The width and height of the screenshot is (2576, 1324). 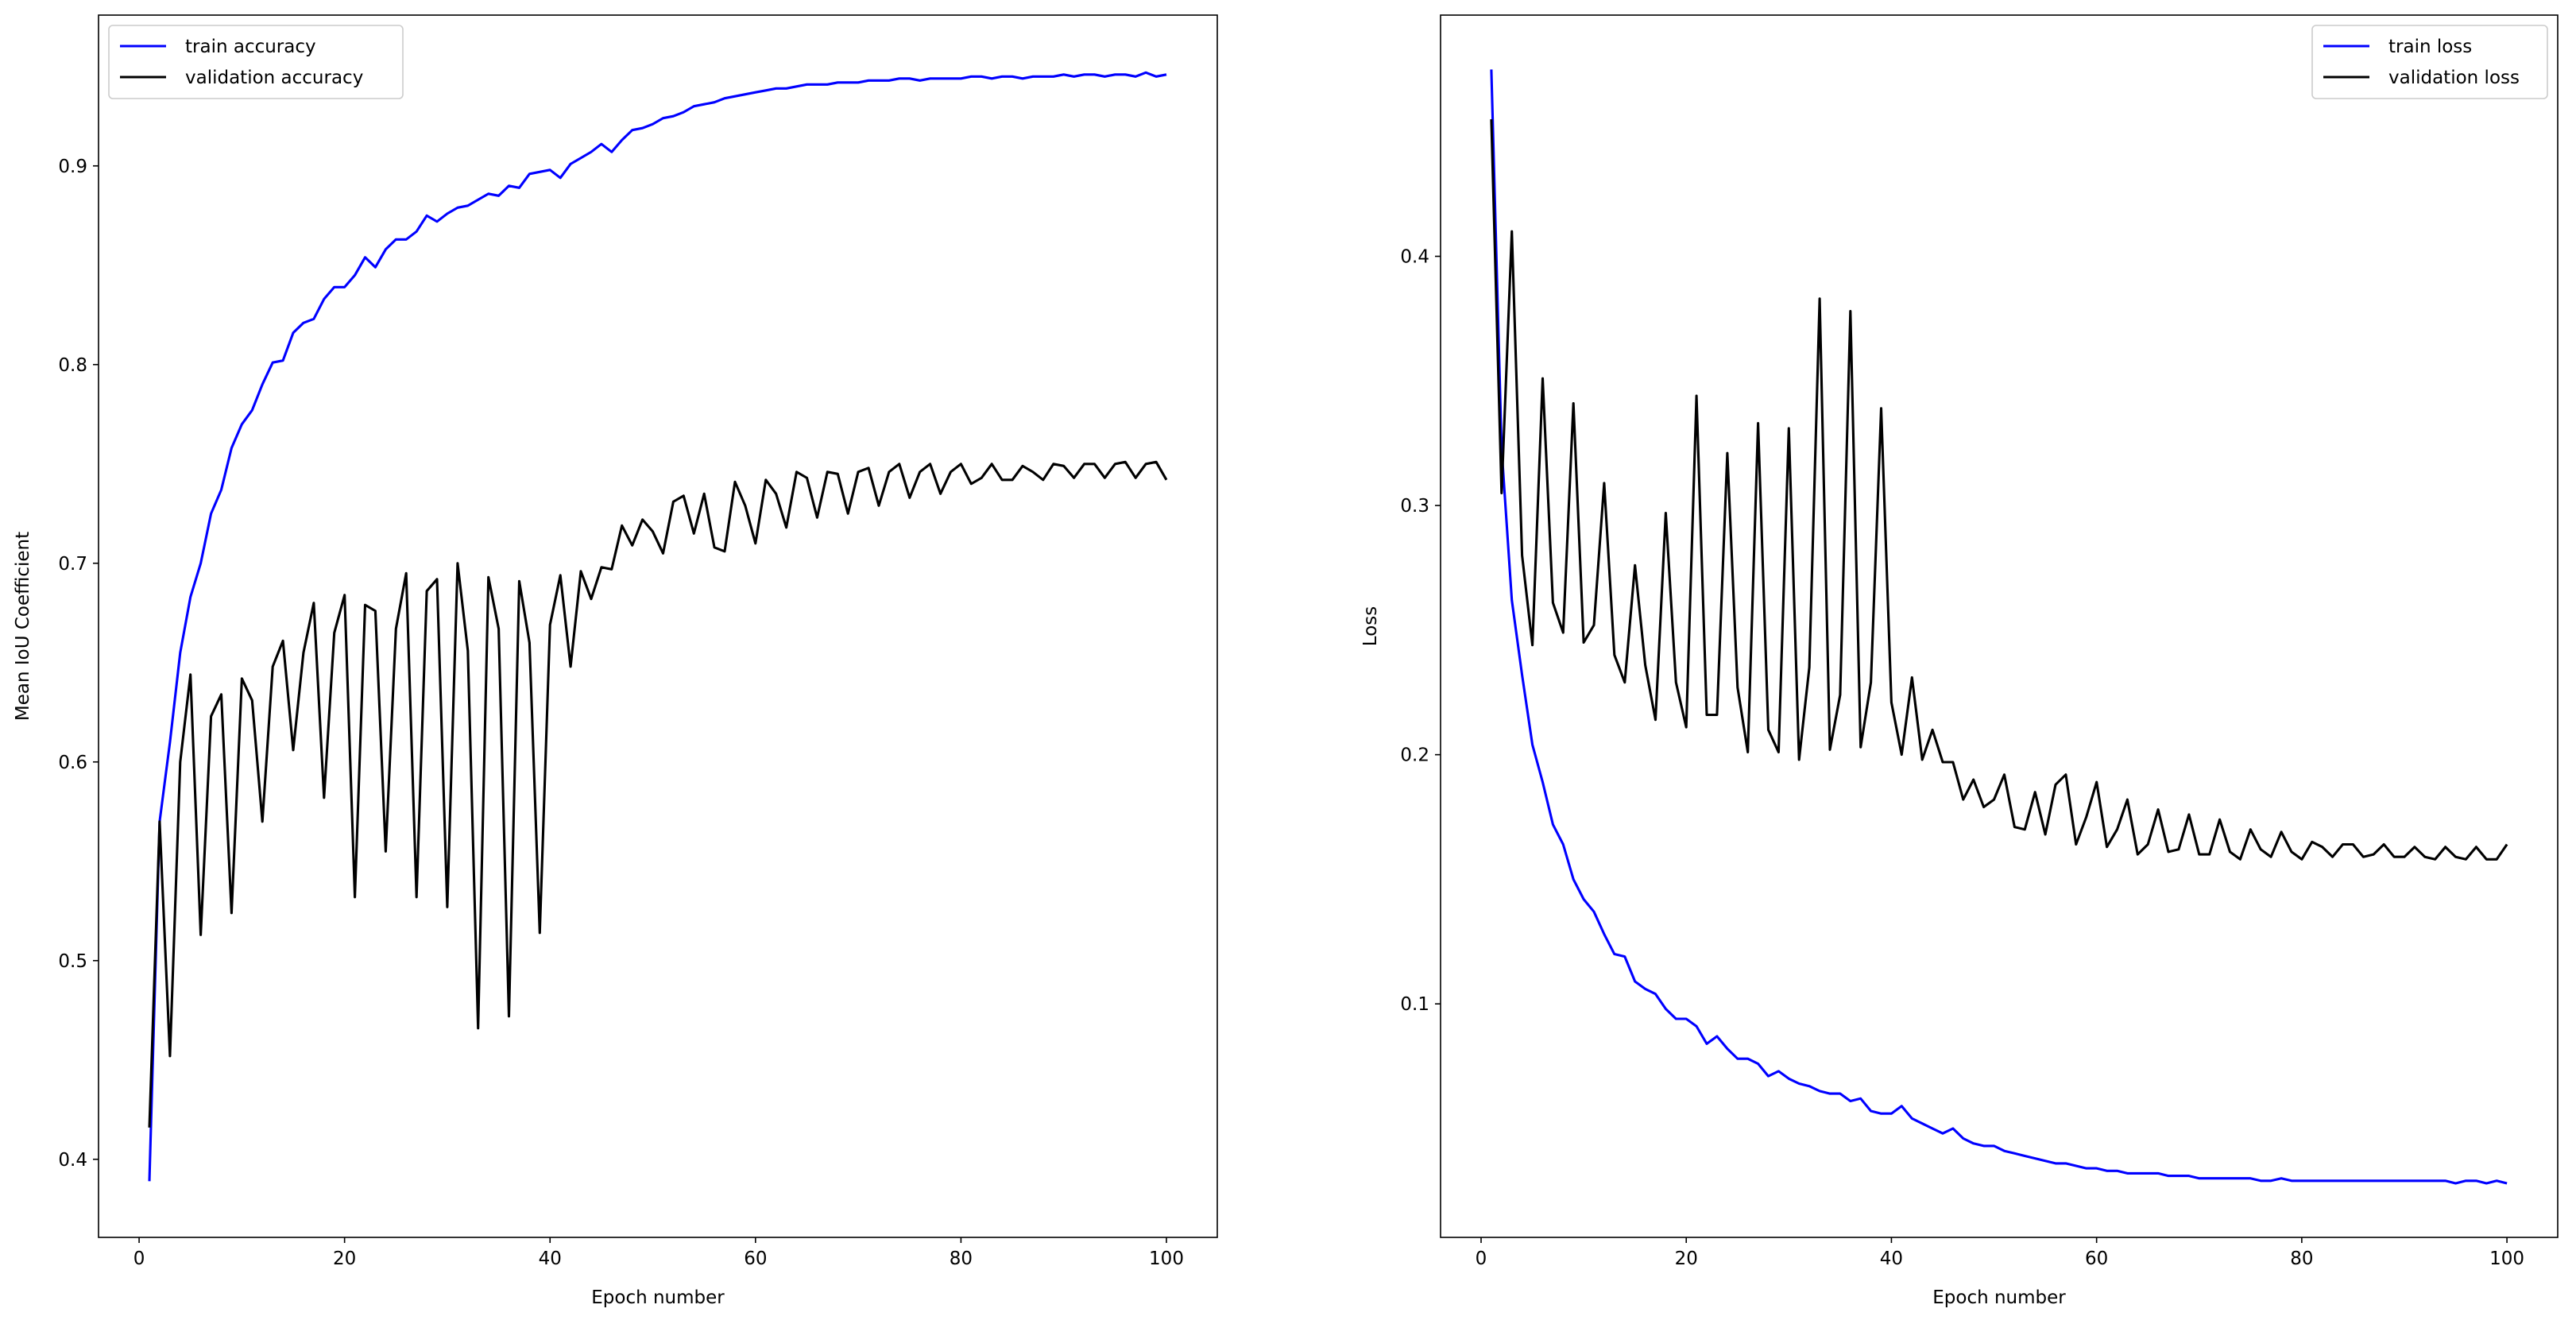 I want to click on y-tick-label: 0.3, so click(x=1414, y=506).